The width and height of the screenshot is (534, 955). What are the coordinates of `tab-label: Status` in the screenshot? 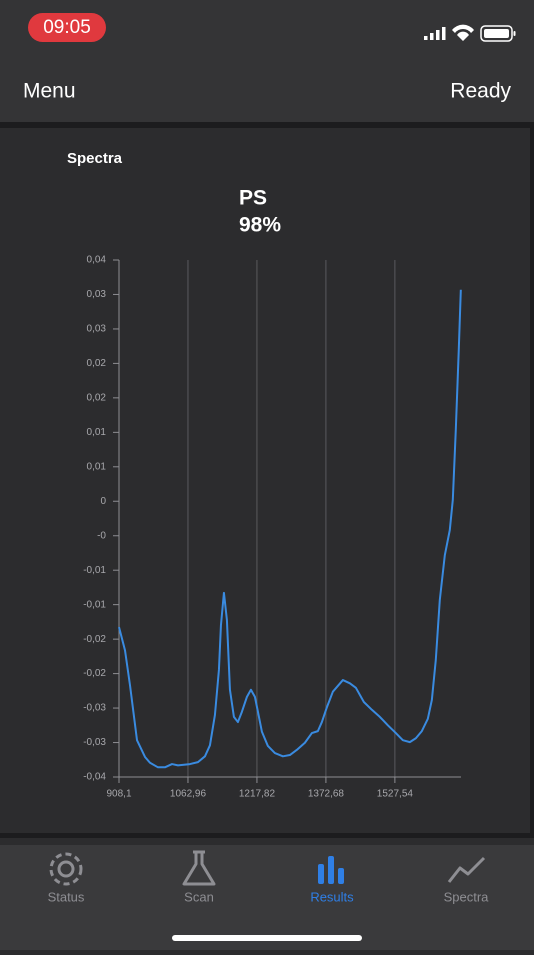 It's located at (66, 896).